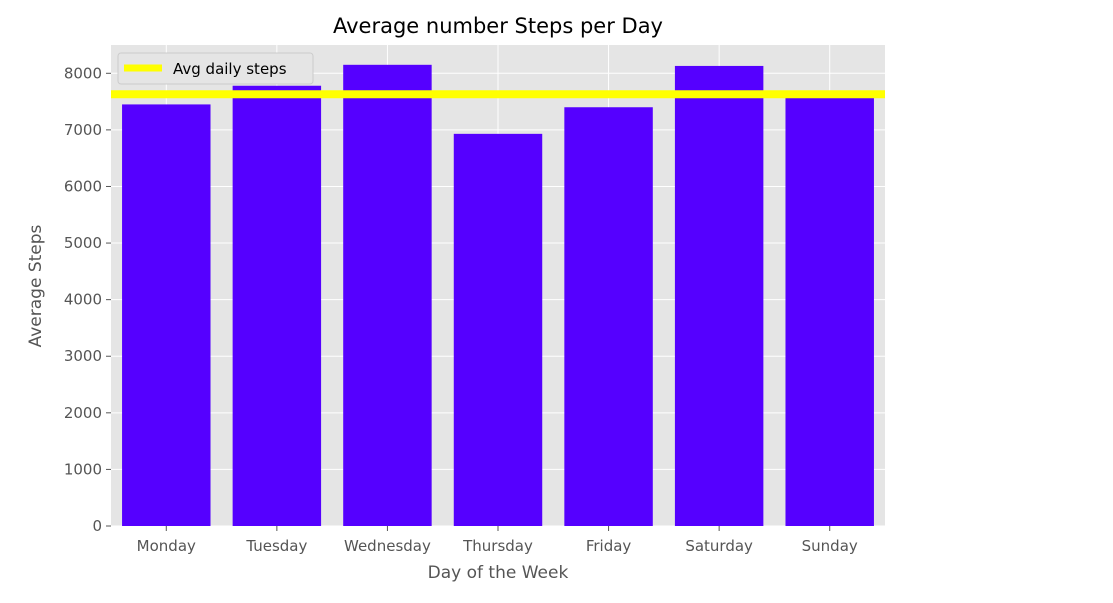 This screenshot has width=1113, height=603. I want to click on x-tick-label: Wednesday, so click(387, 546).